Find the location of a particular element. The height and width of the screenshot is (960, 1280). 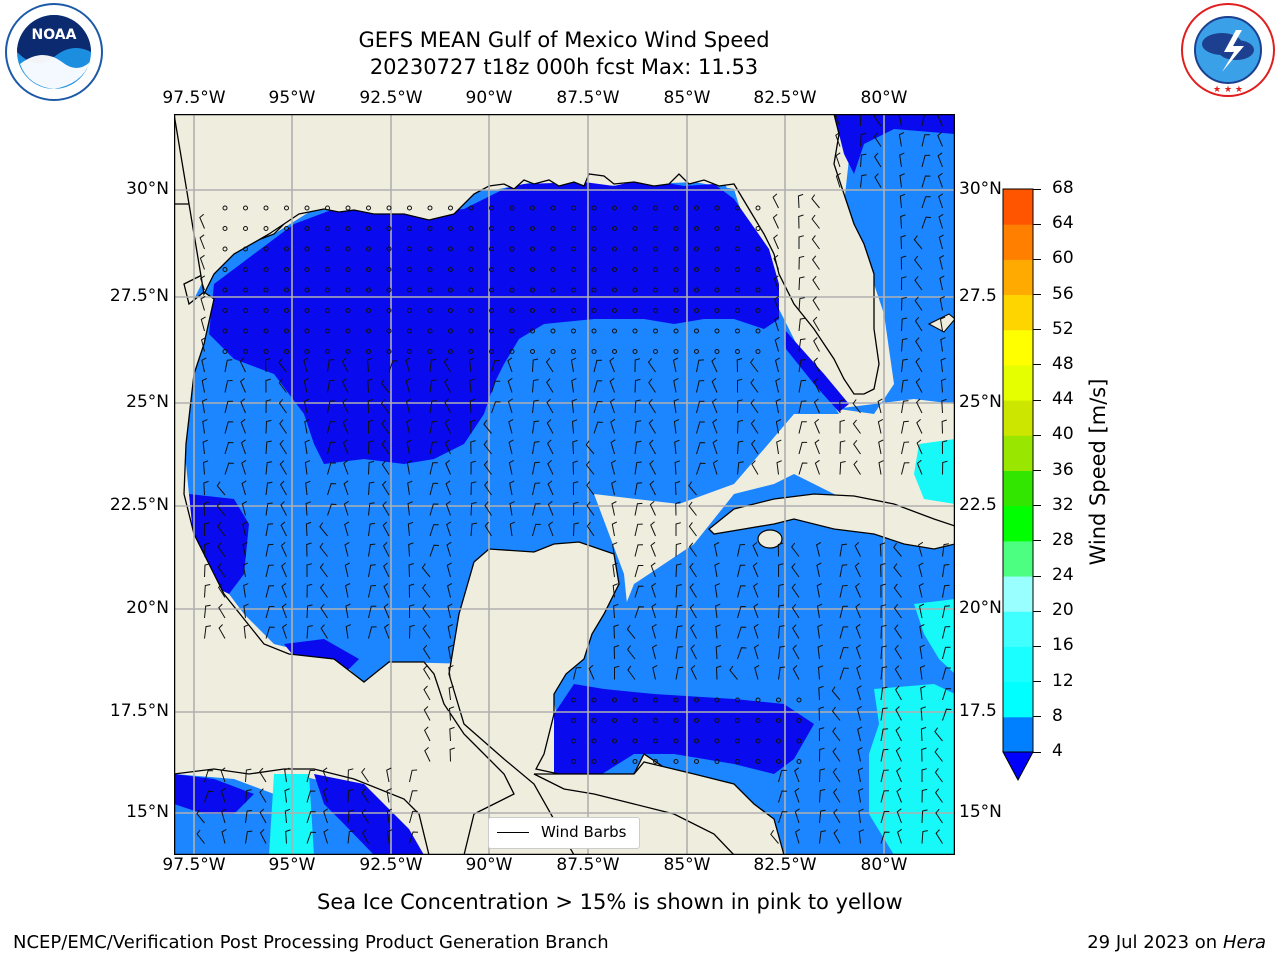

colorbar-tick-label: 64 is located at coordinates (1063, 223).